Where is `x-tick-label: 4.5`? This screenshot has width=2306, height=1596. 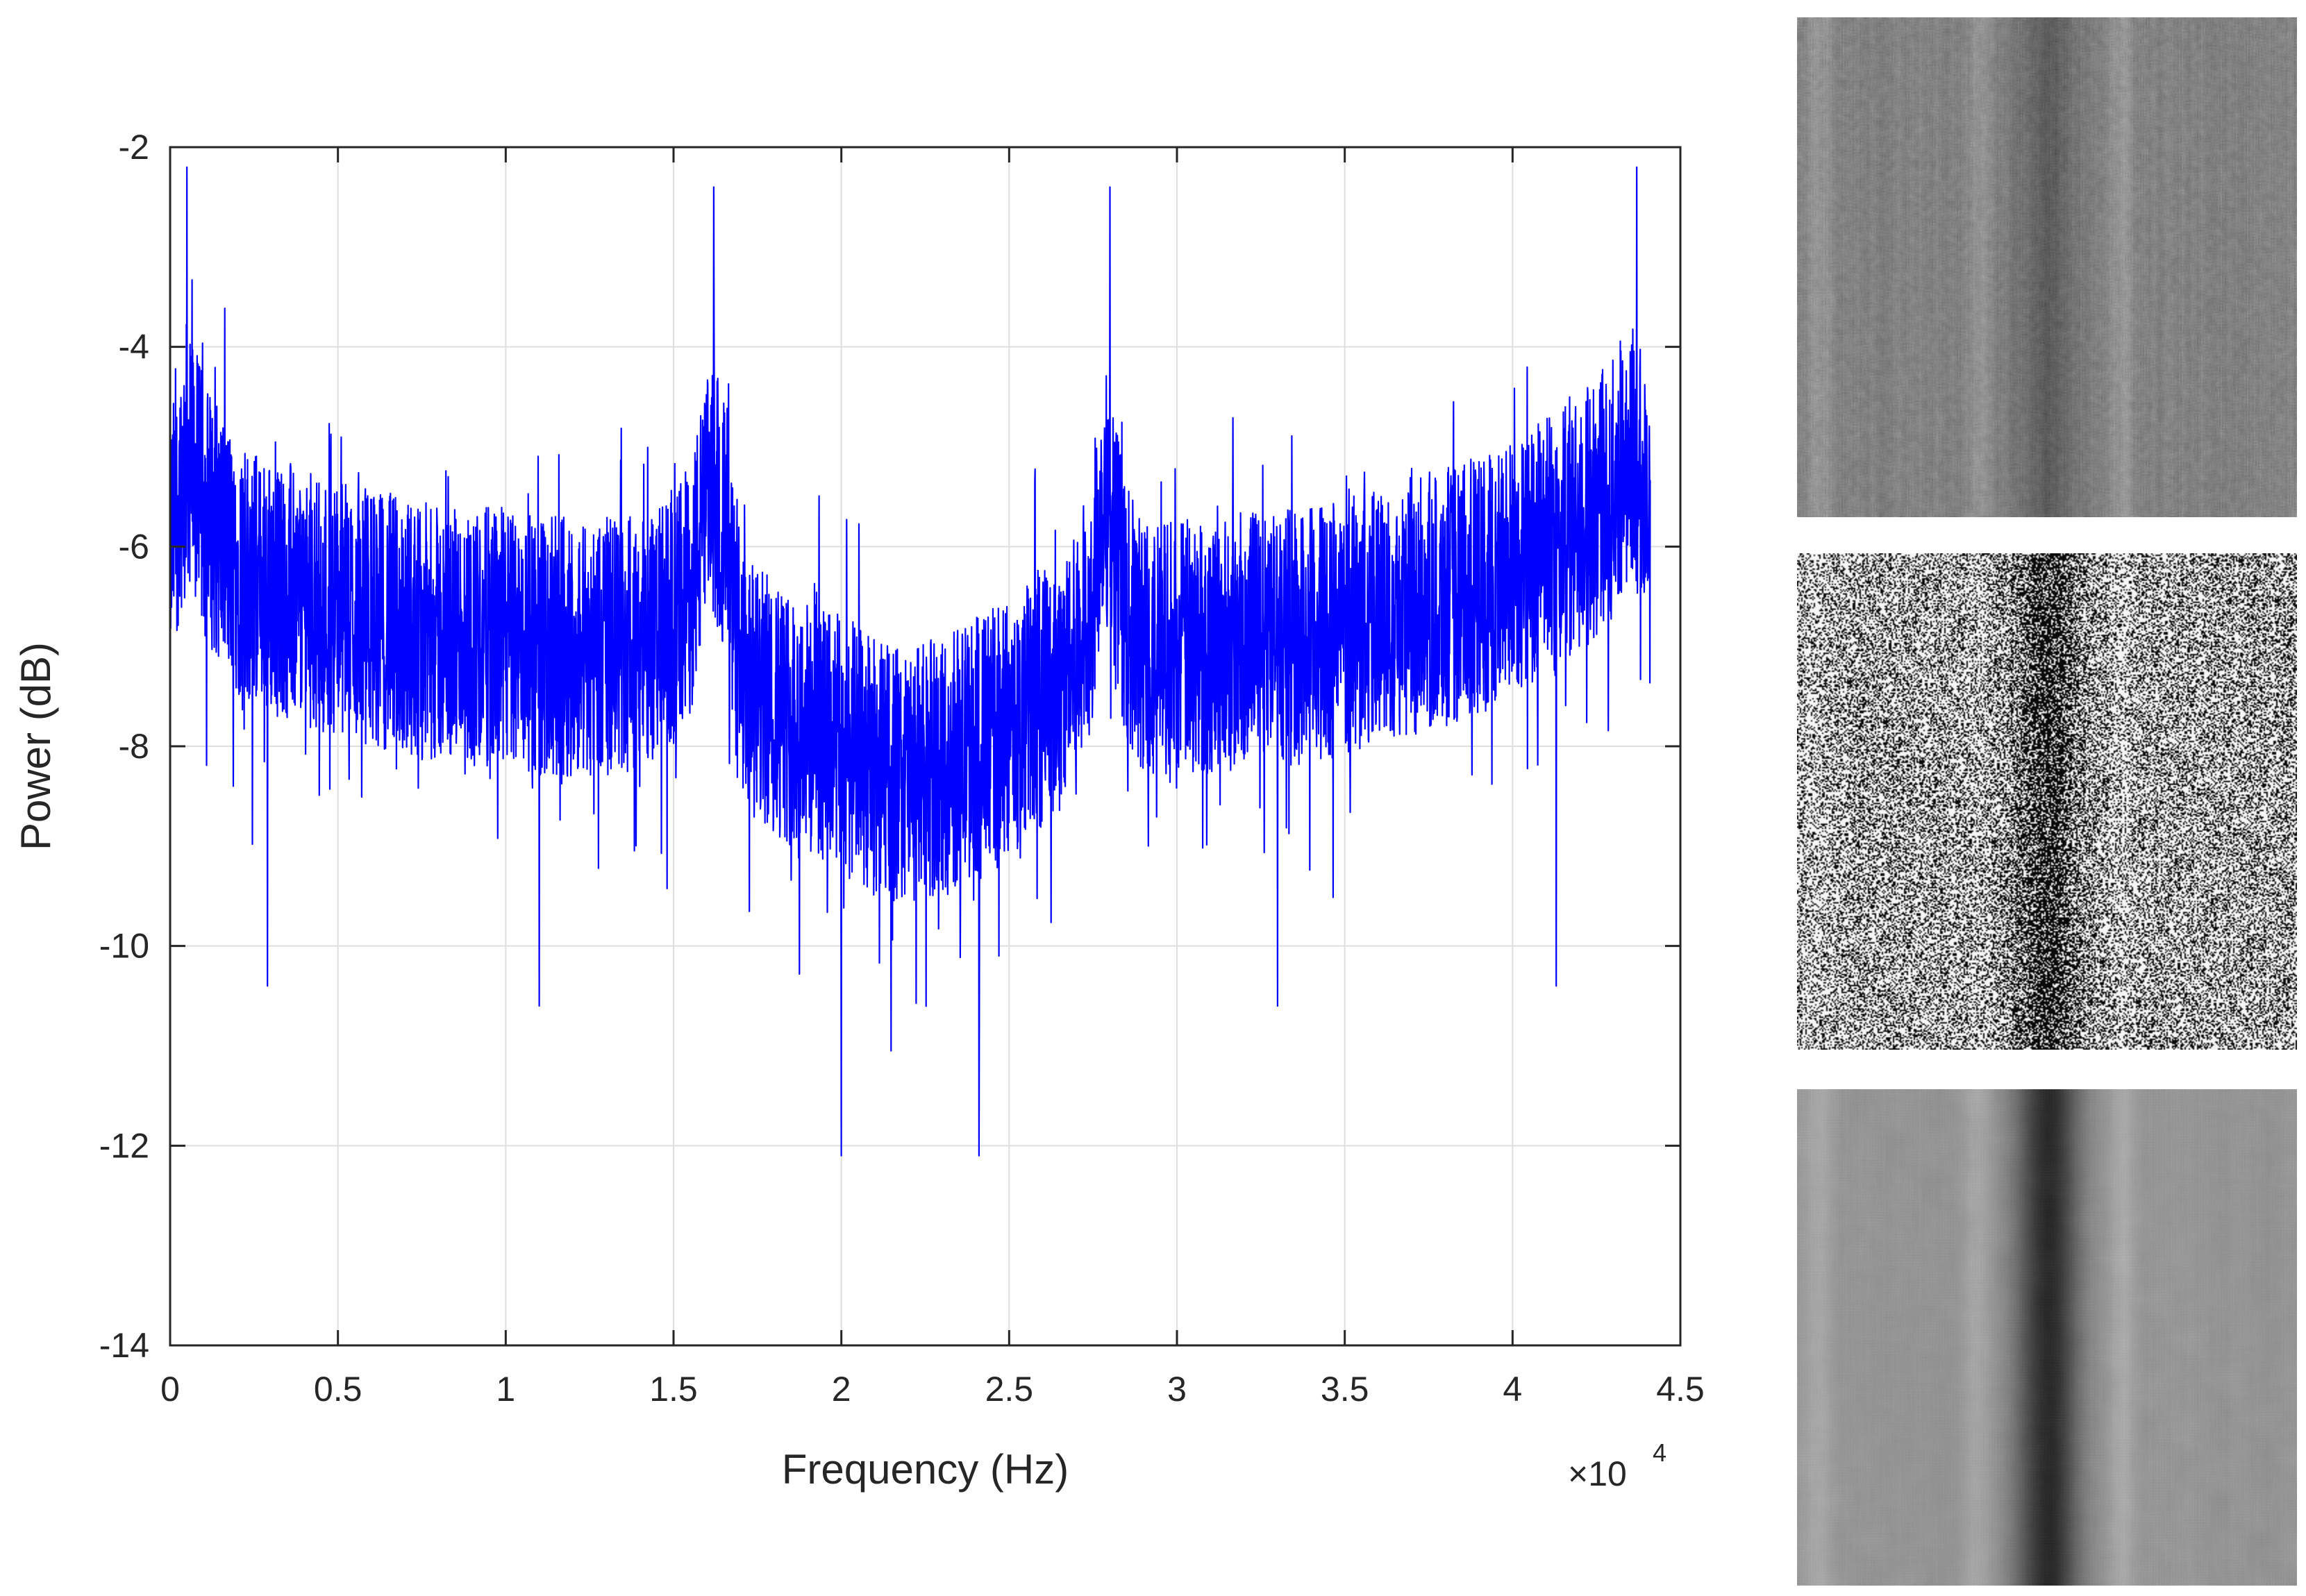 x-tick-label: 4.5 is located at coordinates (1680, 1389).